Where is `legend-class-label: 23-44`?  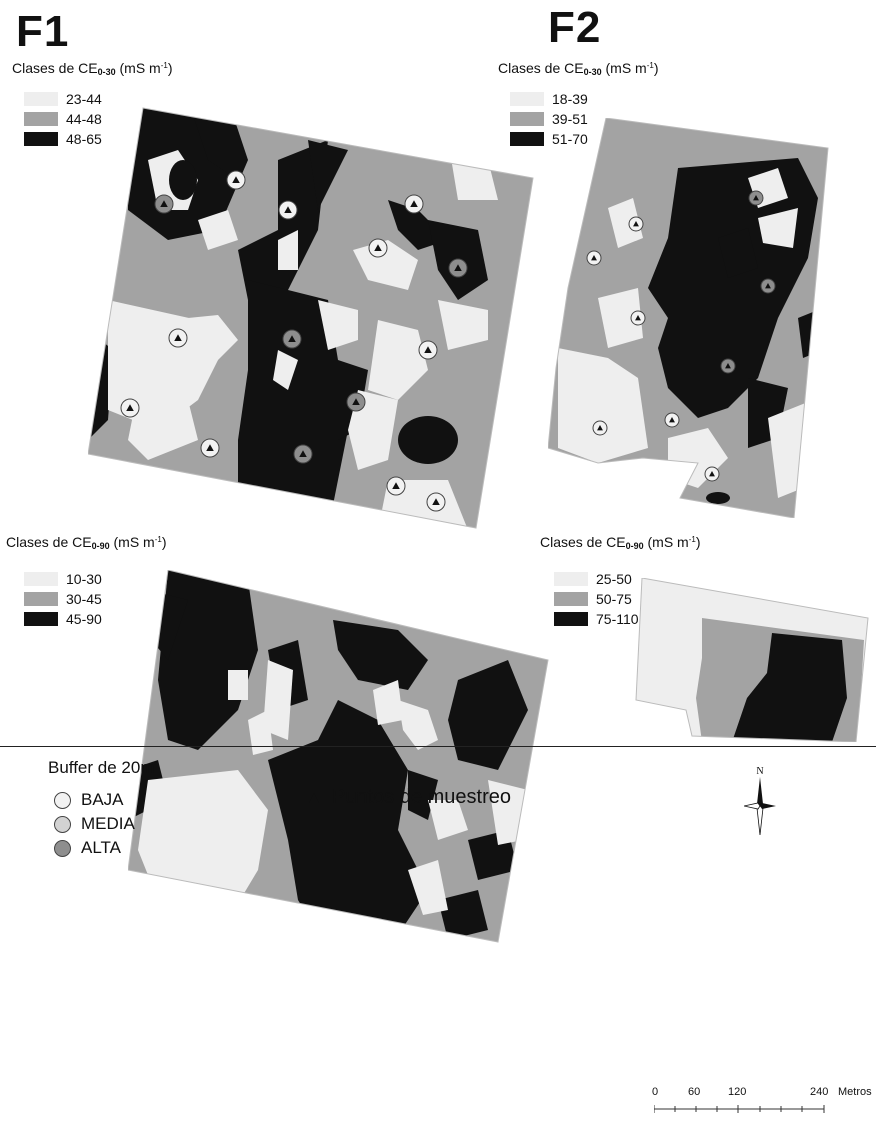
legend-class-label: 23-44 is located at coordinates (84, 99).